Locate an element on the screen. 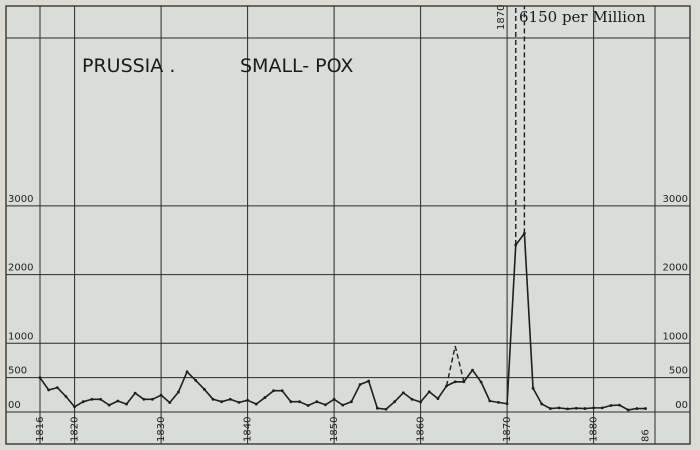  x-tick-label: 1880 is located at coordinates (594, 429).